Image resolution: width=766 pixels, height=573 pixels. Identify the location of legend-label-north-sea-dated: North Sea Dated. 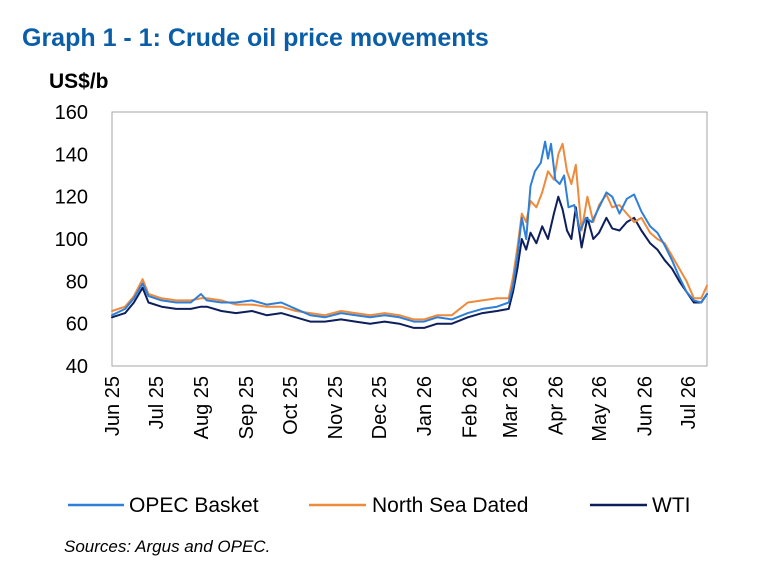
(450, 505).